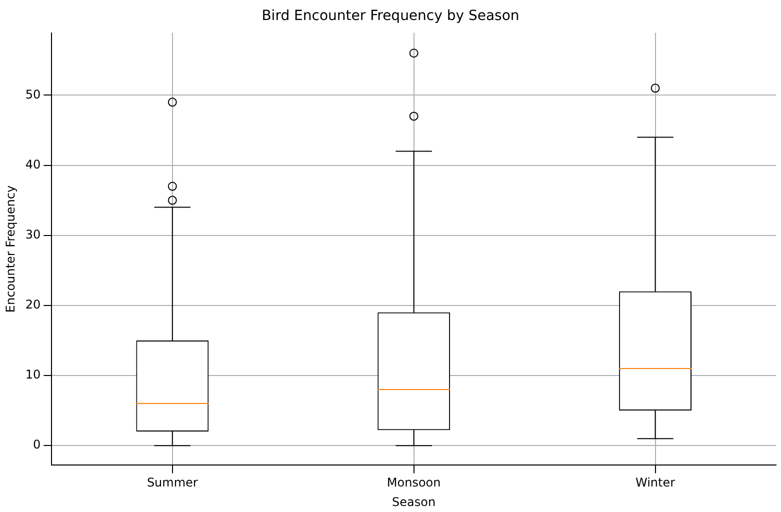 The height and width of the screenshot is (512, 781). Describe the element at coordinates (655, 483) in the screenshot. I see `x-tick-label: Winter` at that location.